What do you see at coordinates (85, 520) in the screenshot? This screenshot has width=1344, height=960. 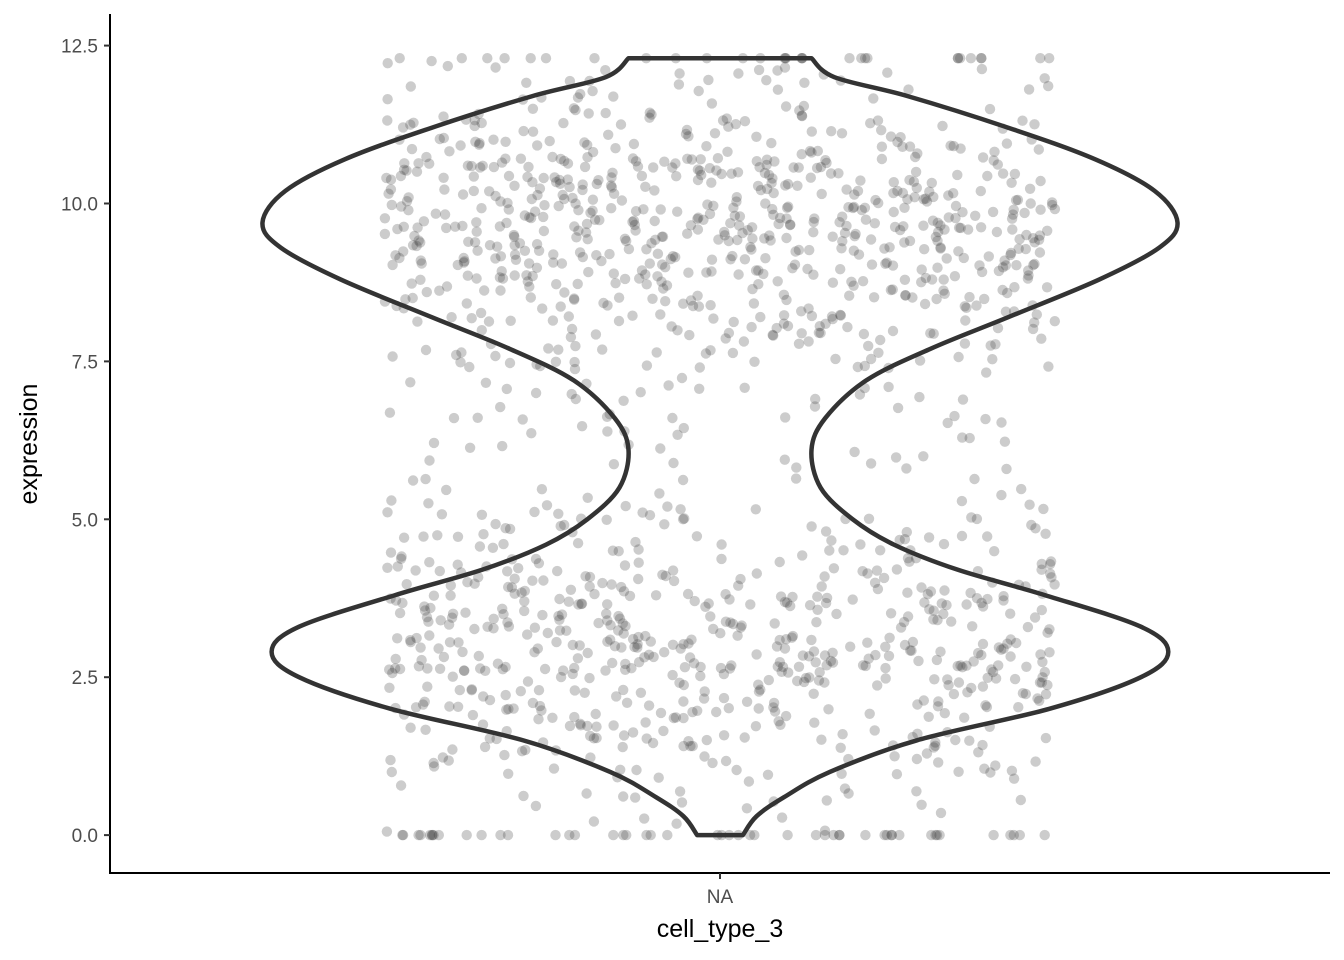 I see `y-tick-label: 5.0` at bounding box center [85, 520].